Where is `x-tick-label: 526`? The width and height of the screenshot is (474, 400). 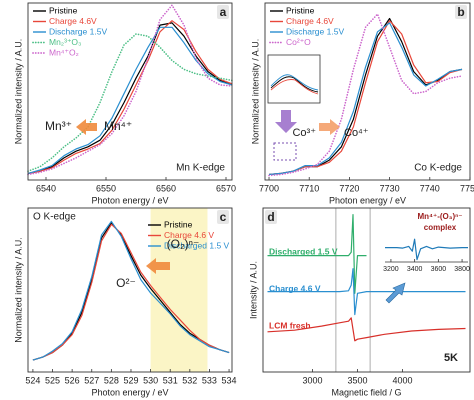 x-tick-label: 526 is located at coordinates (72, 380).